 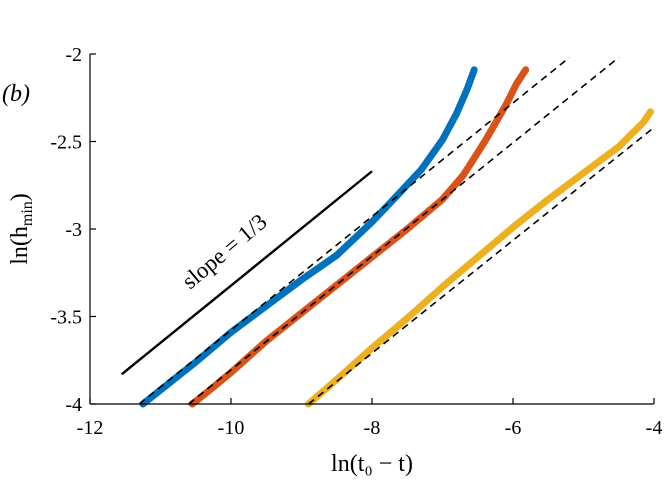 I want to click on x-ticks: -12 -10 -8 -6 -4, so click(x=370, y=418).